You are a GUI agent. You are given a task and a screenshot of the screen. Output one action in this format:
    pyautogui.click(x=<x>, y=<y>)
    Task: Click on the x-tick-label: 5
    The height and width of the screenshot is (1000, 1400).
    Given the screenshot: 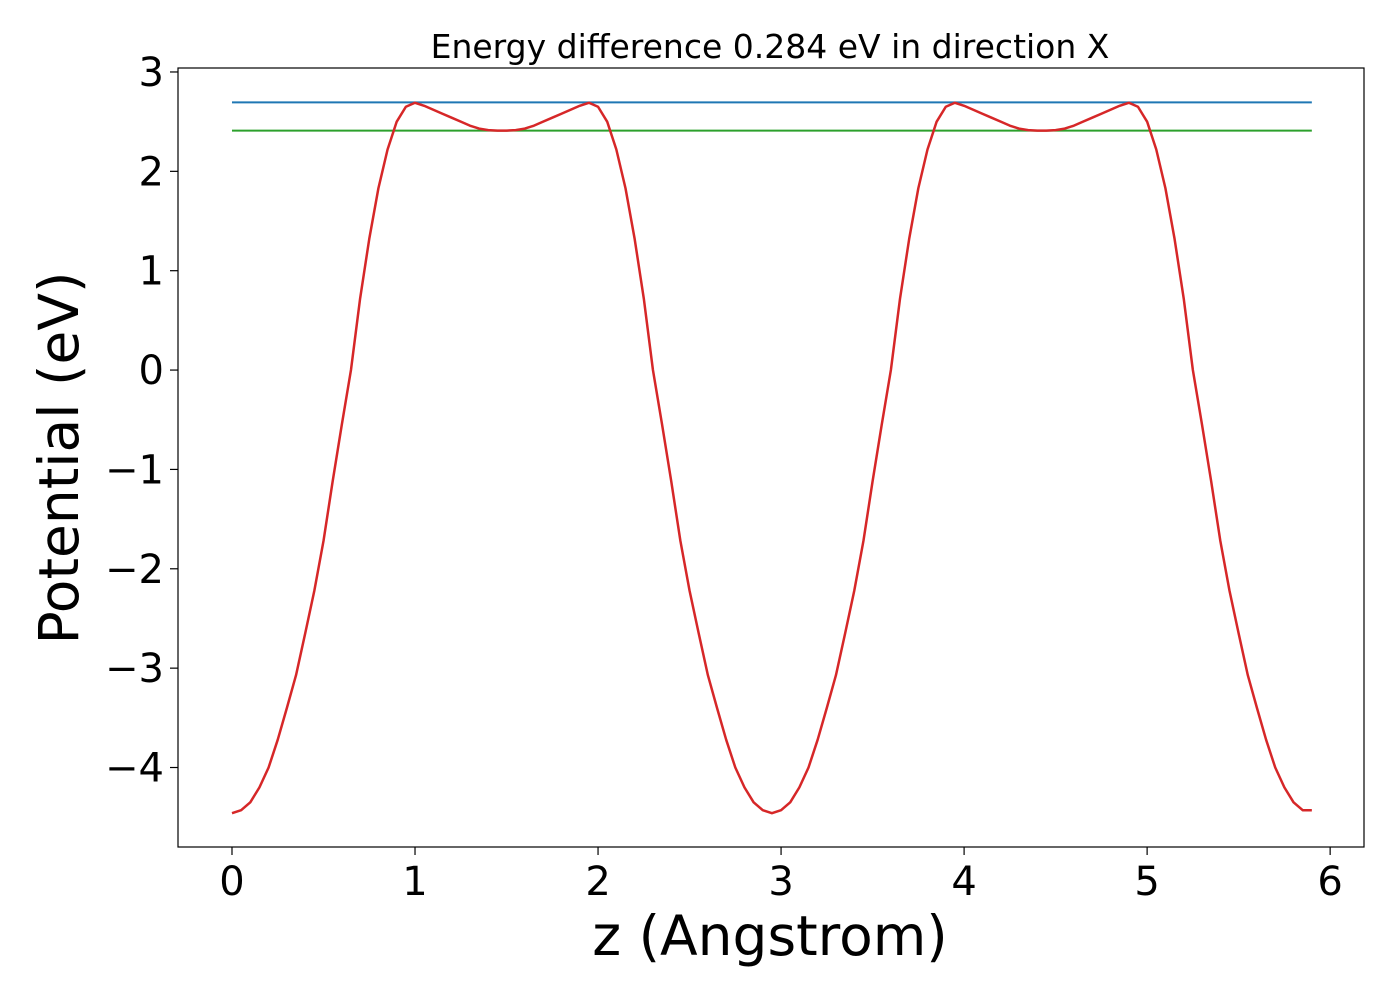 What is the action you would take?
    pyautogui.click(x=1146, y=882)
    